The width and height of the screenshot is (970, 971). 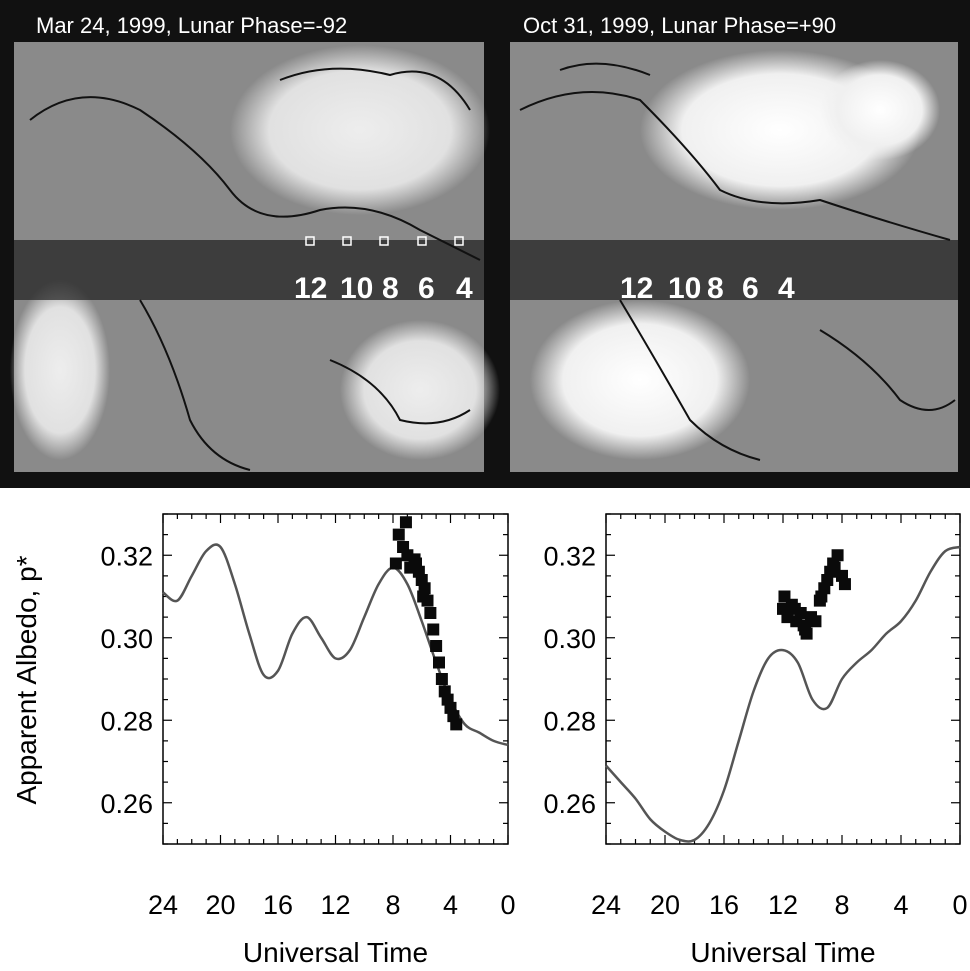 What do you see at coordinates (679, 25) in the screenshot?
I see `map-title: Oct 31, 1999, Lunar Phase=+90` at bounding box center [679, 25].